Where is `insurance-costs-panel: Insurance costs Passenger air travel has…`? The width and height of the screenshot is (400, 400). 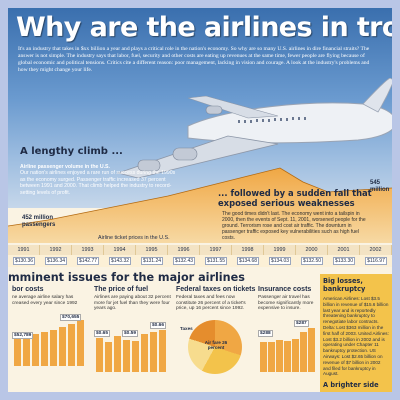
insurance-costs-panel: Insurance costs Passenger air travel has… is located at coordinates (288, 339).